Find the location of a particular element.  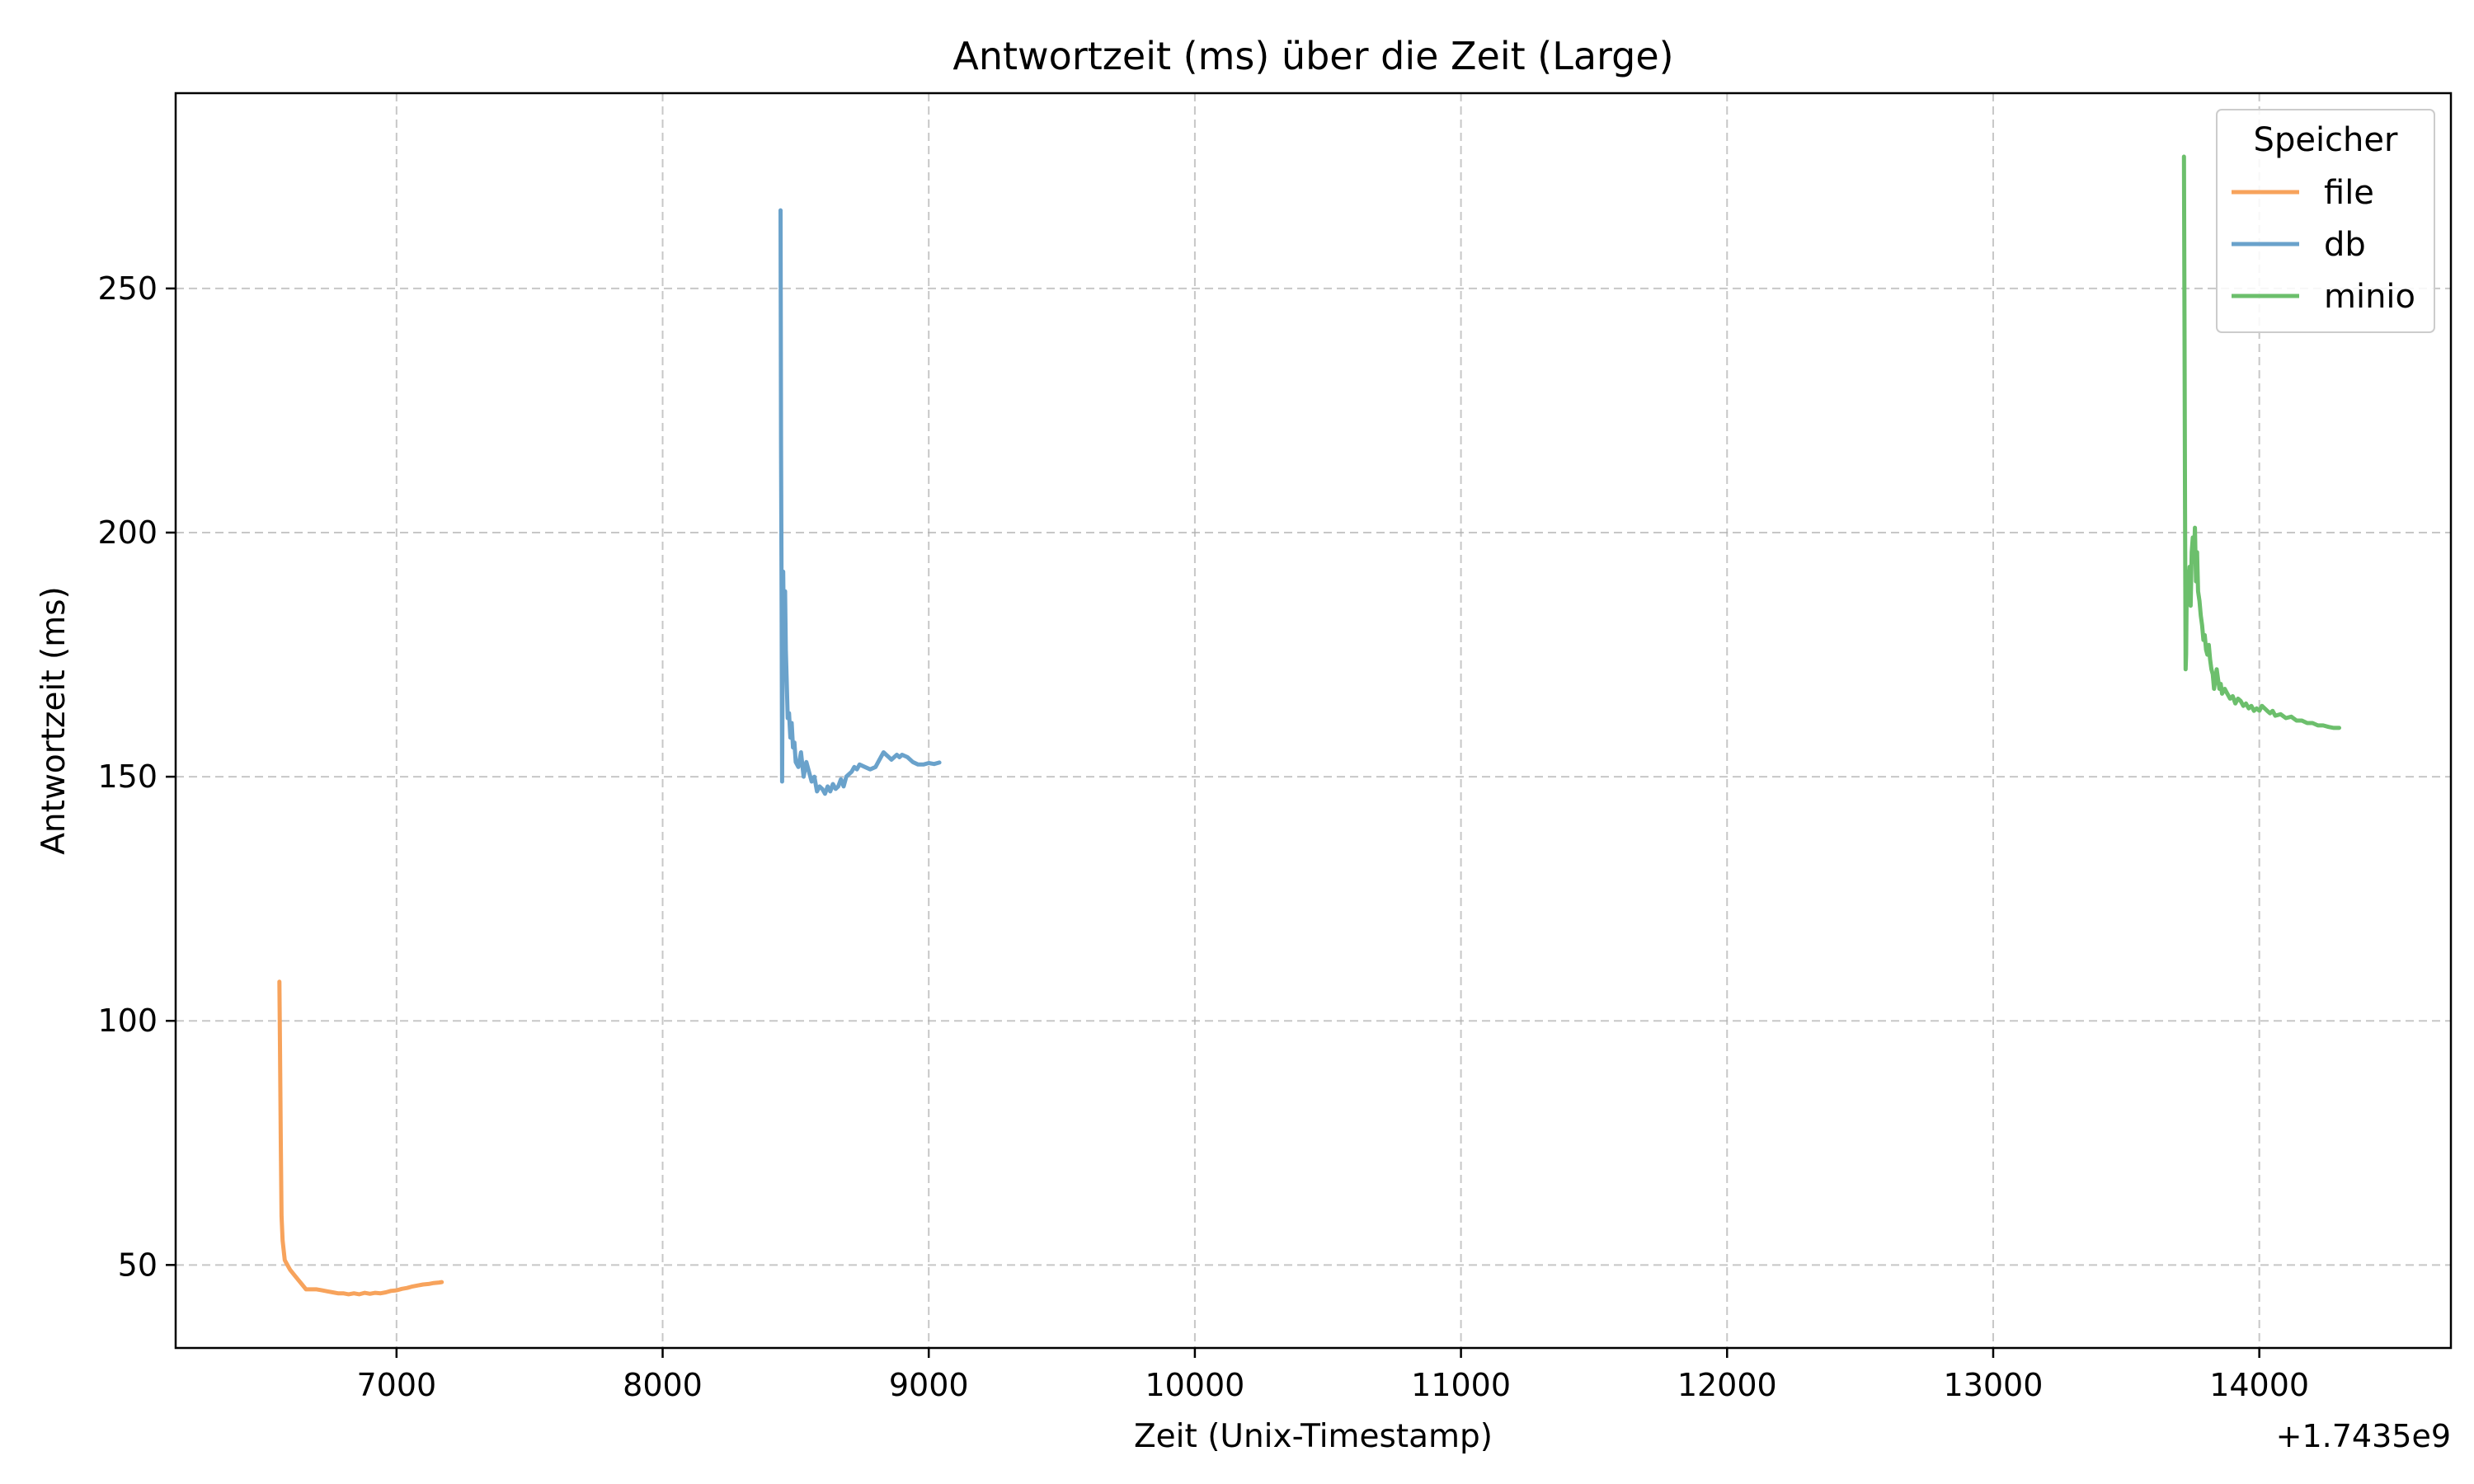

legend-label-db: db is located at coordinates (2345, 245).